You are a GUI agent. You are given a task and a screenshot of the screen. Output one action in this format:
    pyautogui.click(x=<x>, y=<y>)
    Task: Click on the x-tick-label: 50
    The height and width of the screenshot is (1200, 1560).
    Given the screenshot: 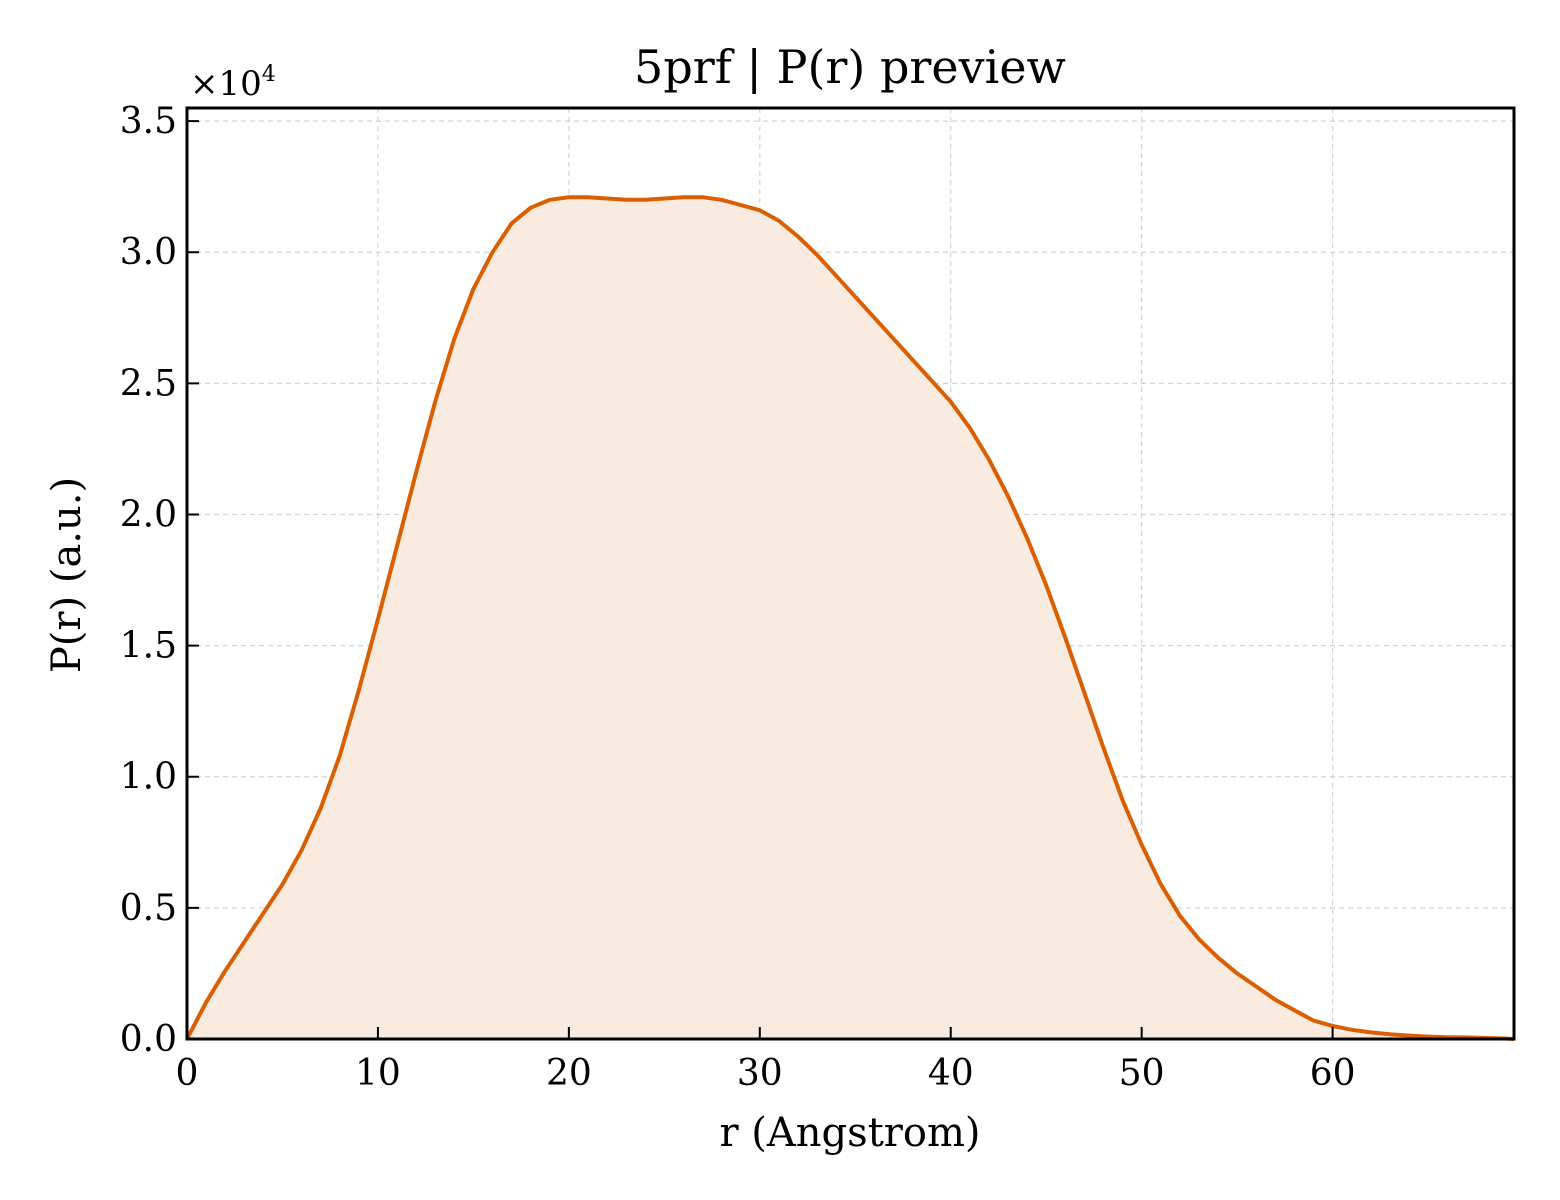 What is the action you would take?
    pyautogui.click(x=1142, y=1073)
    